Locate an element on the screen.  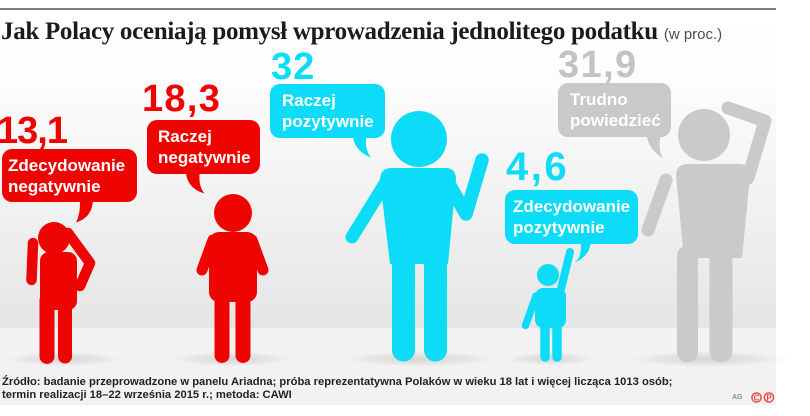
svg-text: P is located at coordinates (769, 397).